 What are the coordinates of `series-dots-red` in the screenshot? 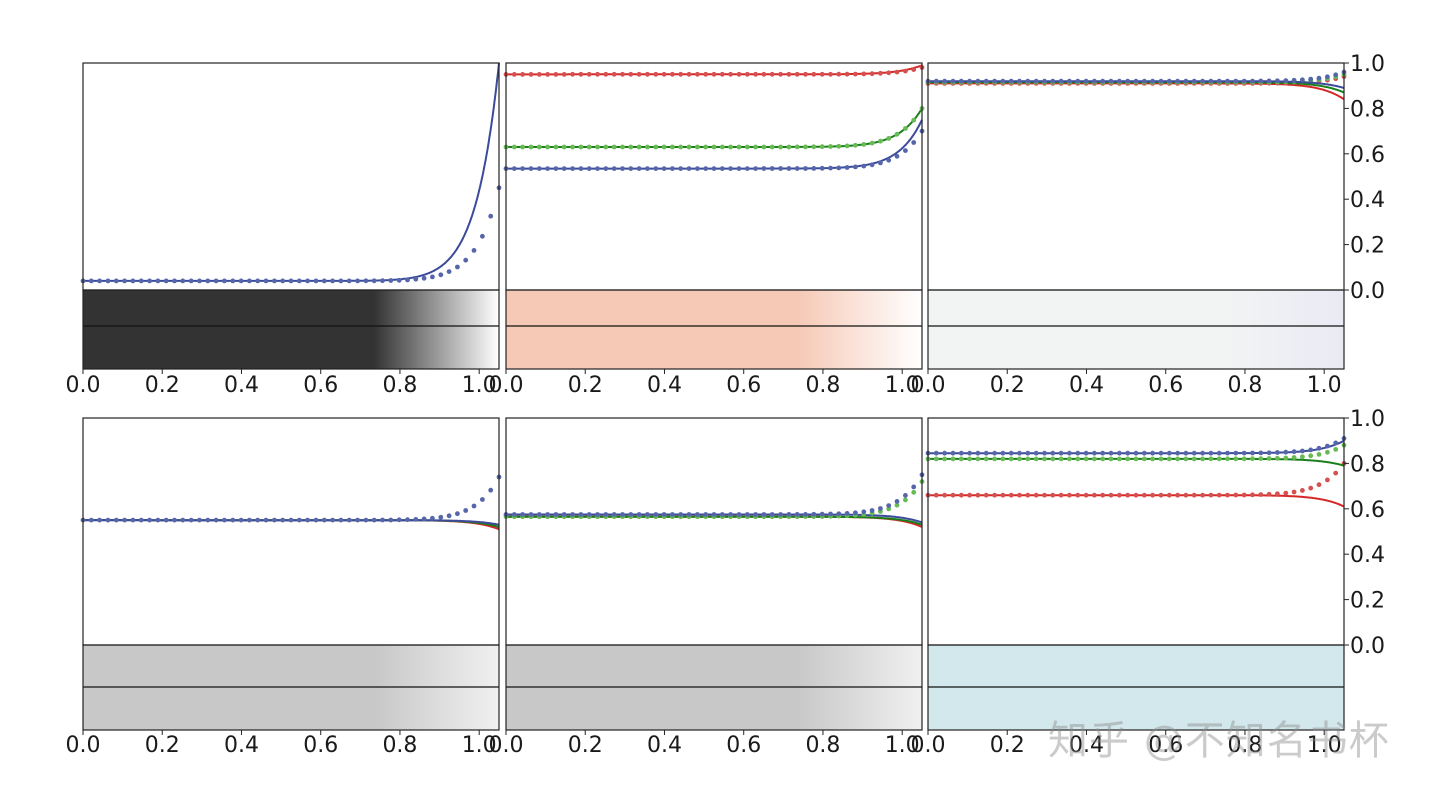 It's located at (714, 71).